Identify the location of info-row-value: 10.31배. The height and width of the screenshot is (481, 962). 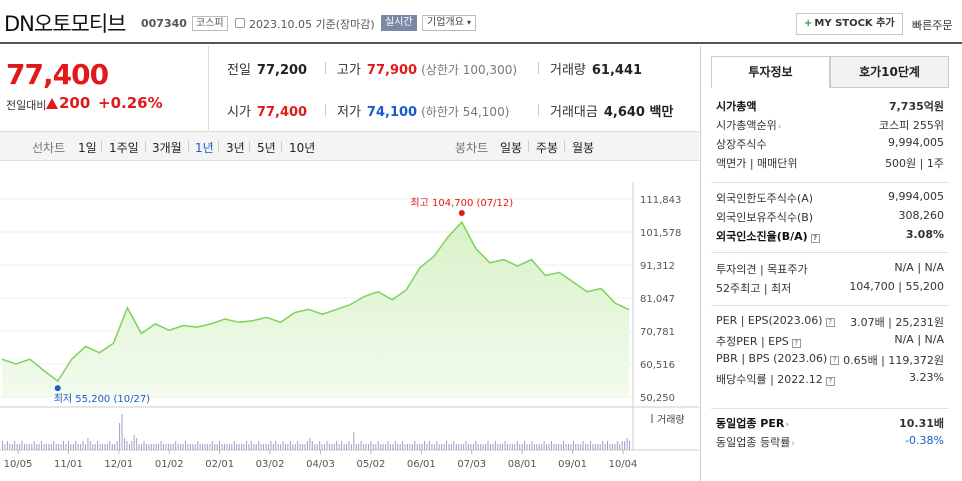
(921, 423).